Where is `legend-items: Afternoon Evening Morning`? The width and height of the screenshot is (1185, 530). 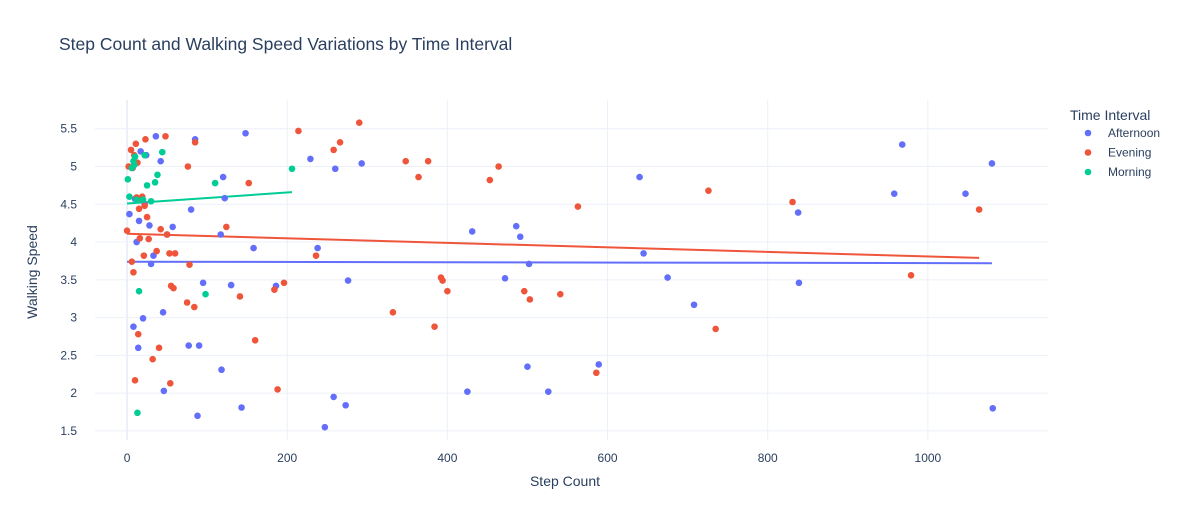
legend-items: Afternoon Evening Morning is located at coordinates (1122, 152).